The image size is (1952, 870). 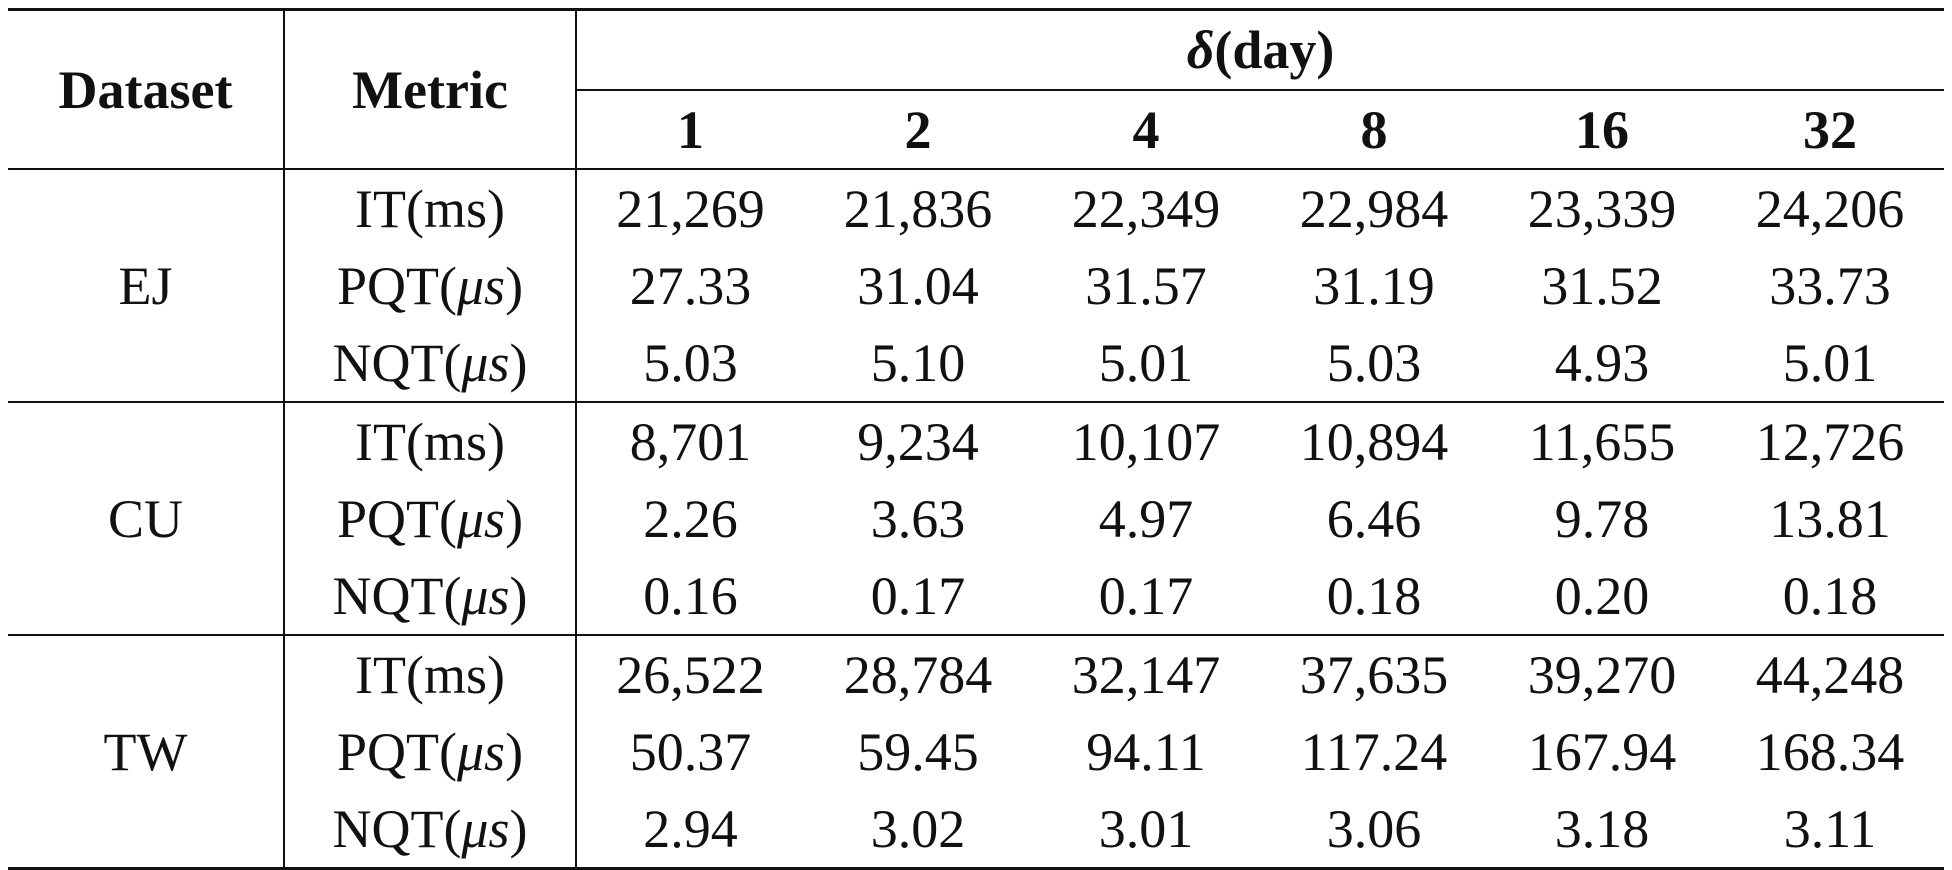 What do you see at coordinates (918, 285) in the screenshot?
I see `value-cell: 31.04` at bounding box center [918, 285].